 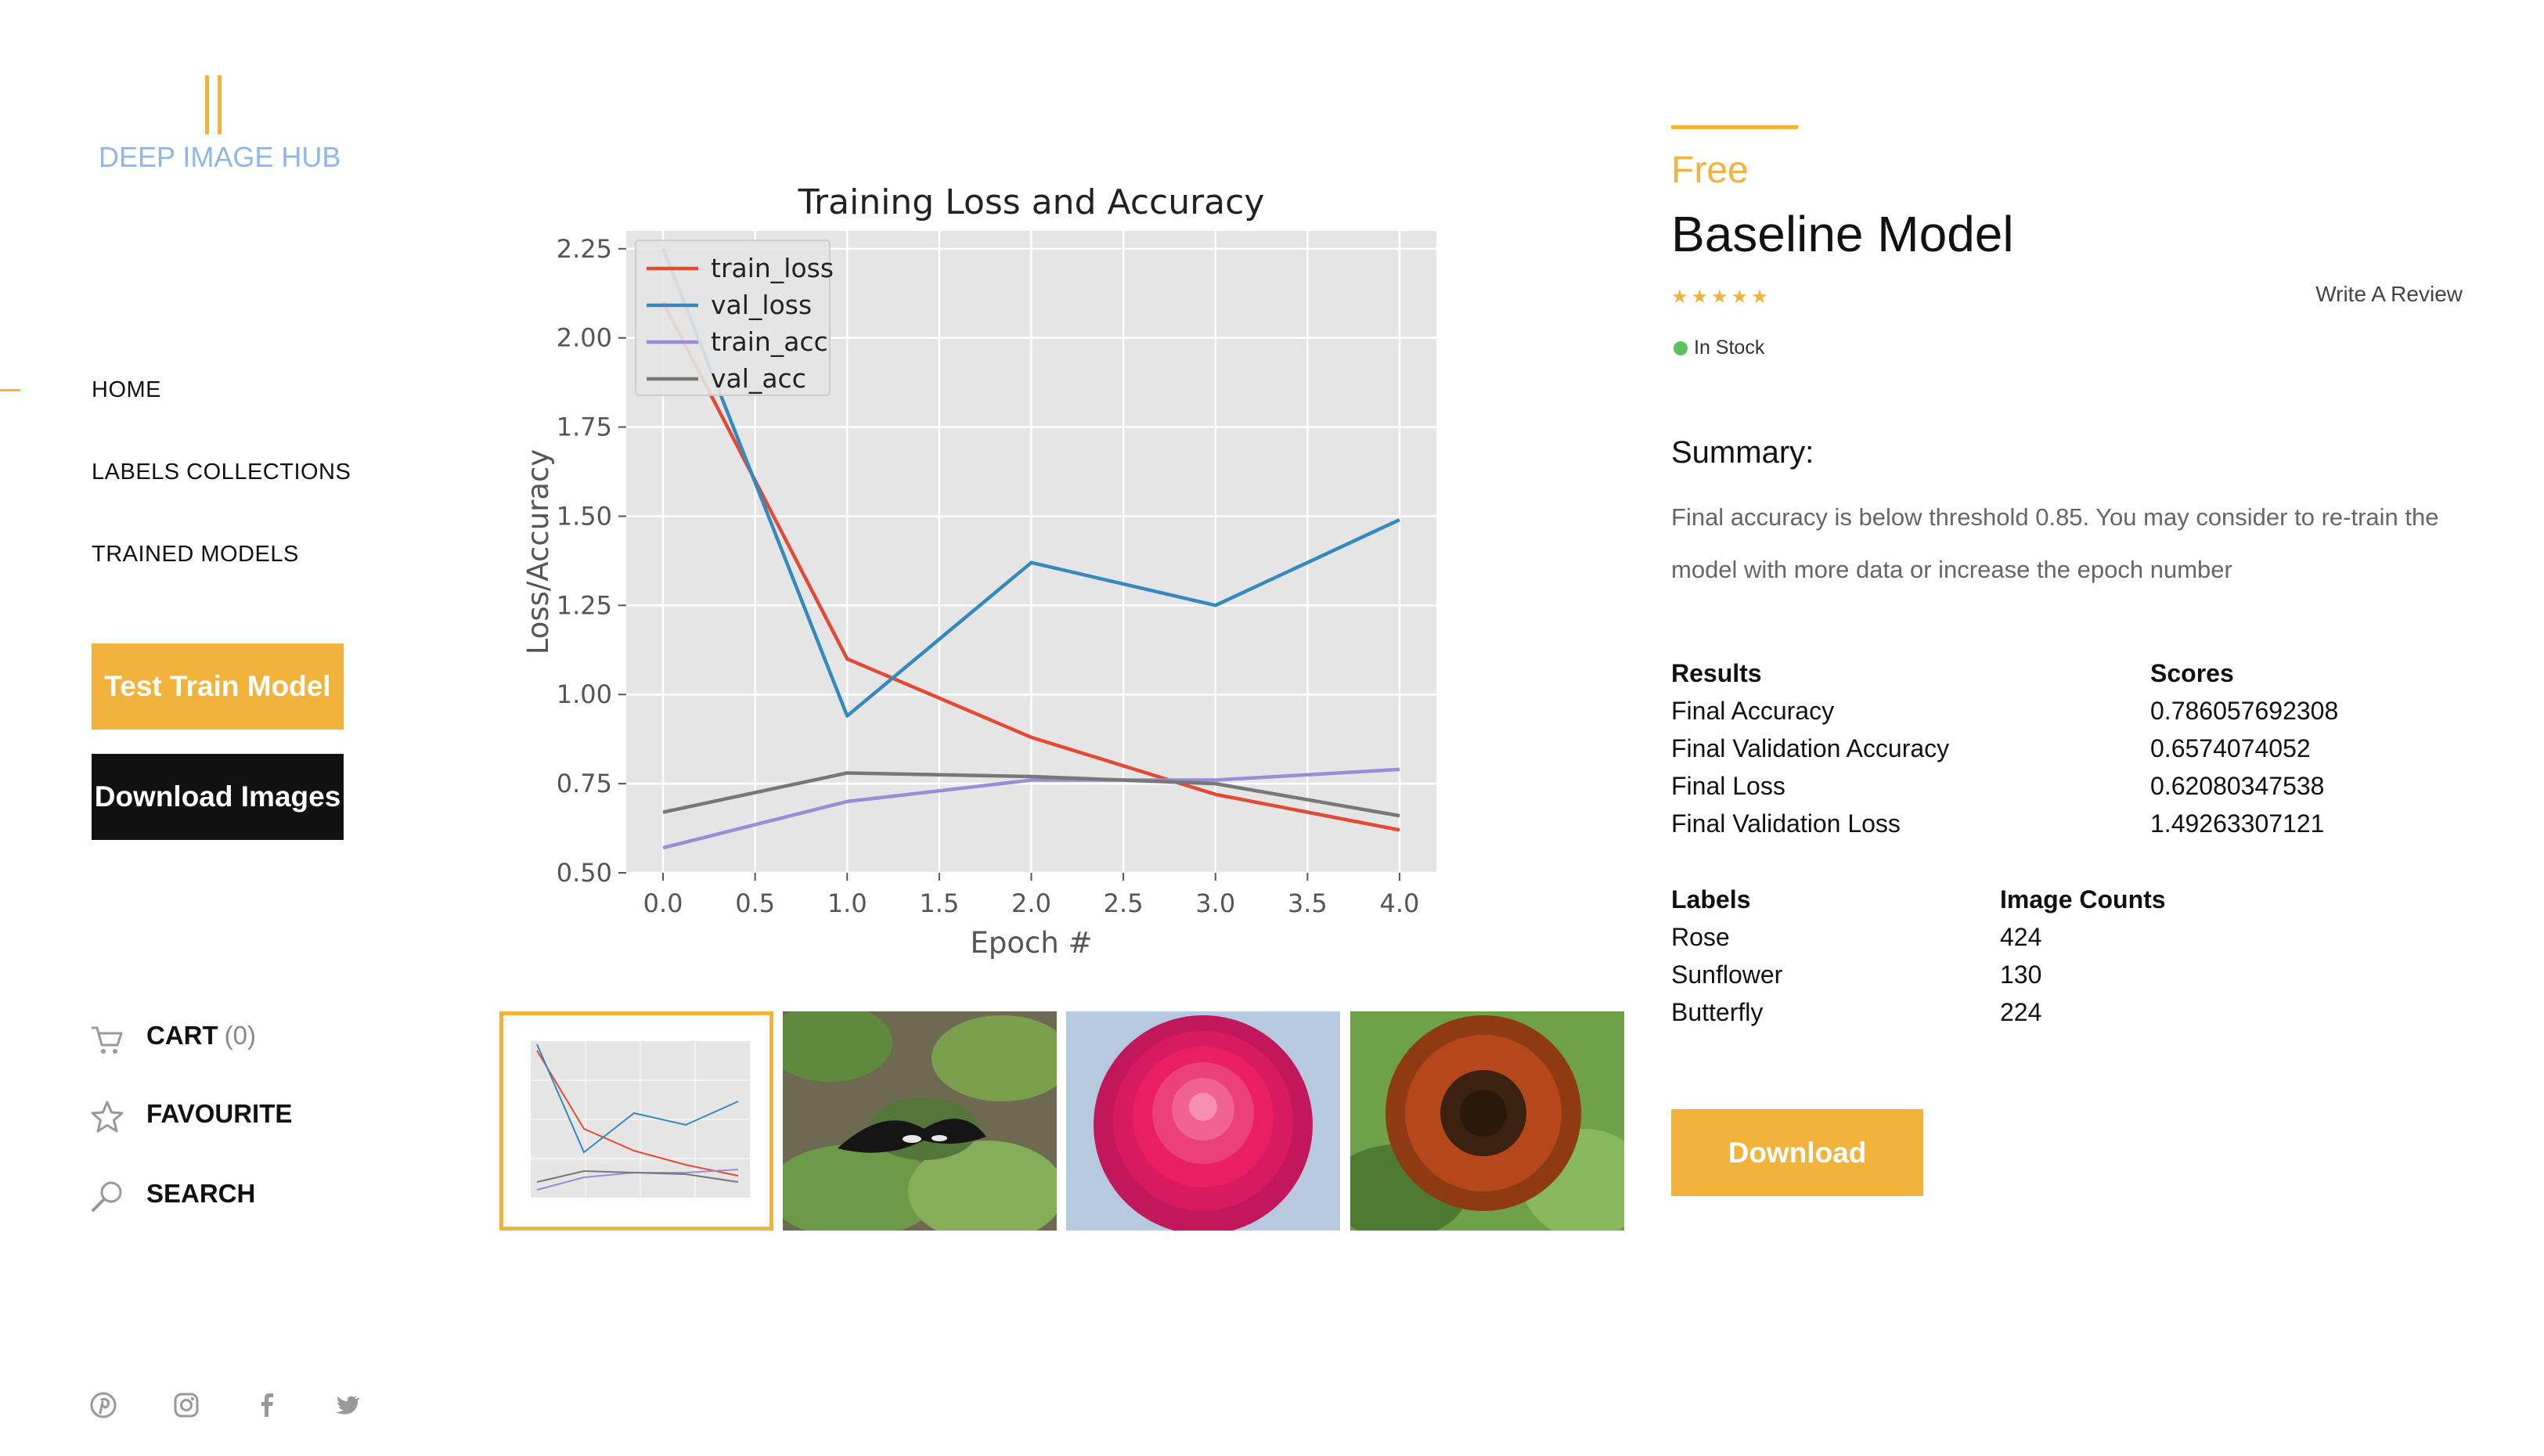 I want to click on thumbnail-sunflower, so click(x=1487, y=1121).